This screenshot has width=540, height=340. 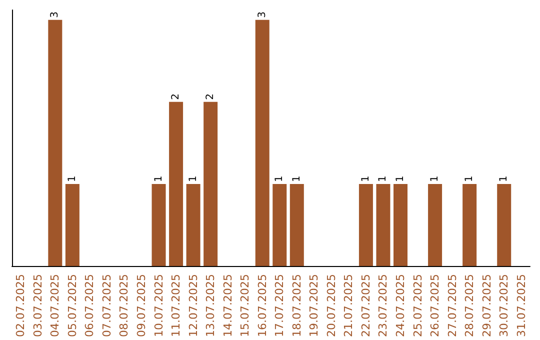 What do you see at coordinates (314, 306) in the screenshot?
I see `x-tick-label: 19.07.2025` at bounding box center [314, 306].